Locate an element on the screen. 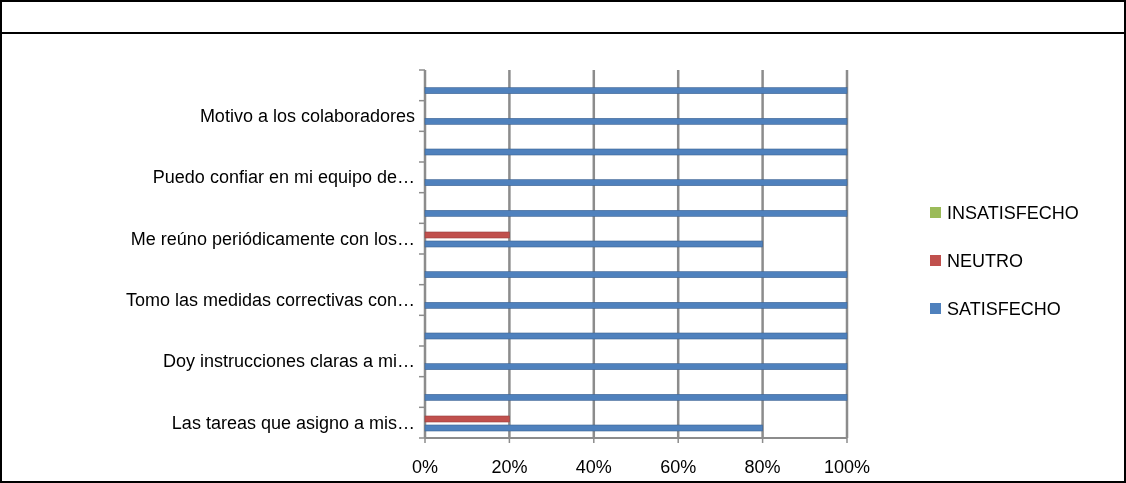  x-tick-label: 80% is located at coordinates (762, 467).